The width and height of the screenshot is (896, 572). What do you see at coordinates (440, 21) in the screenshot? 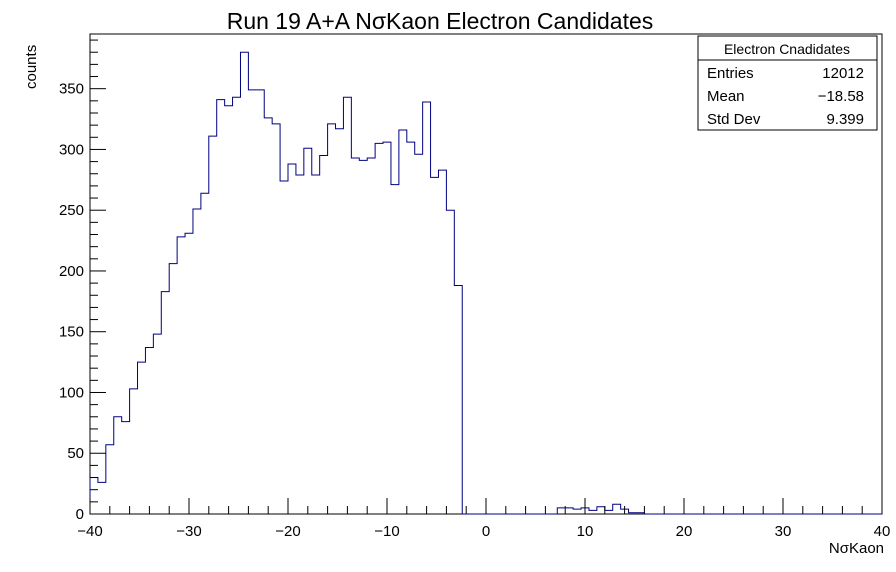
I see `chart-title: Run 19 A+A NσKaon Electron Candidates` at bounding box center [440, 21].